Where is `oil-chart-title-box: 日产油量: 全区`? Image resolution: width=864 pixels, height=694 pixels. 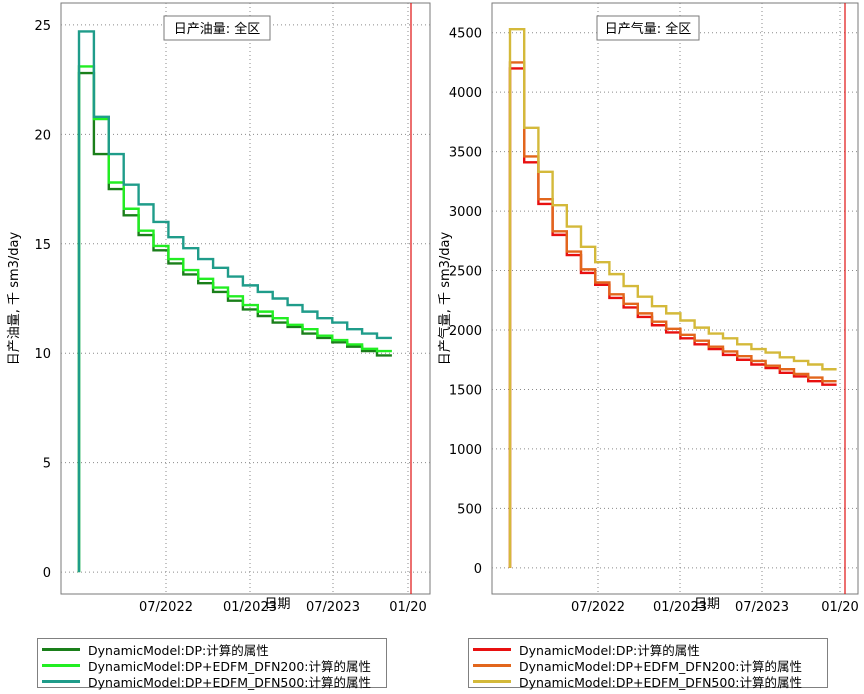
oil-chart-title-box: 日产油量: 全区 is located at coordinates (217, 28).